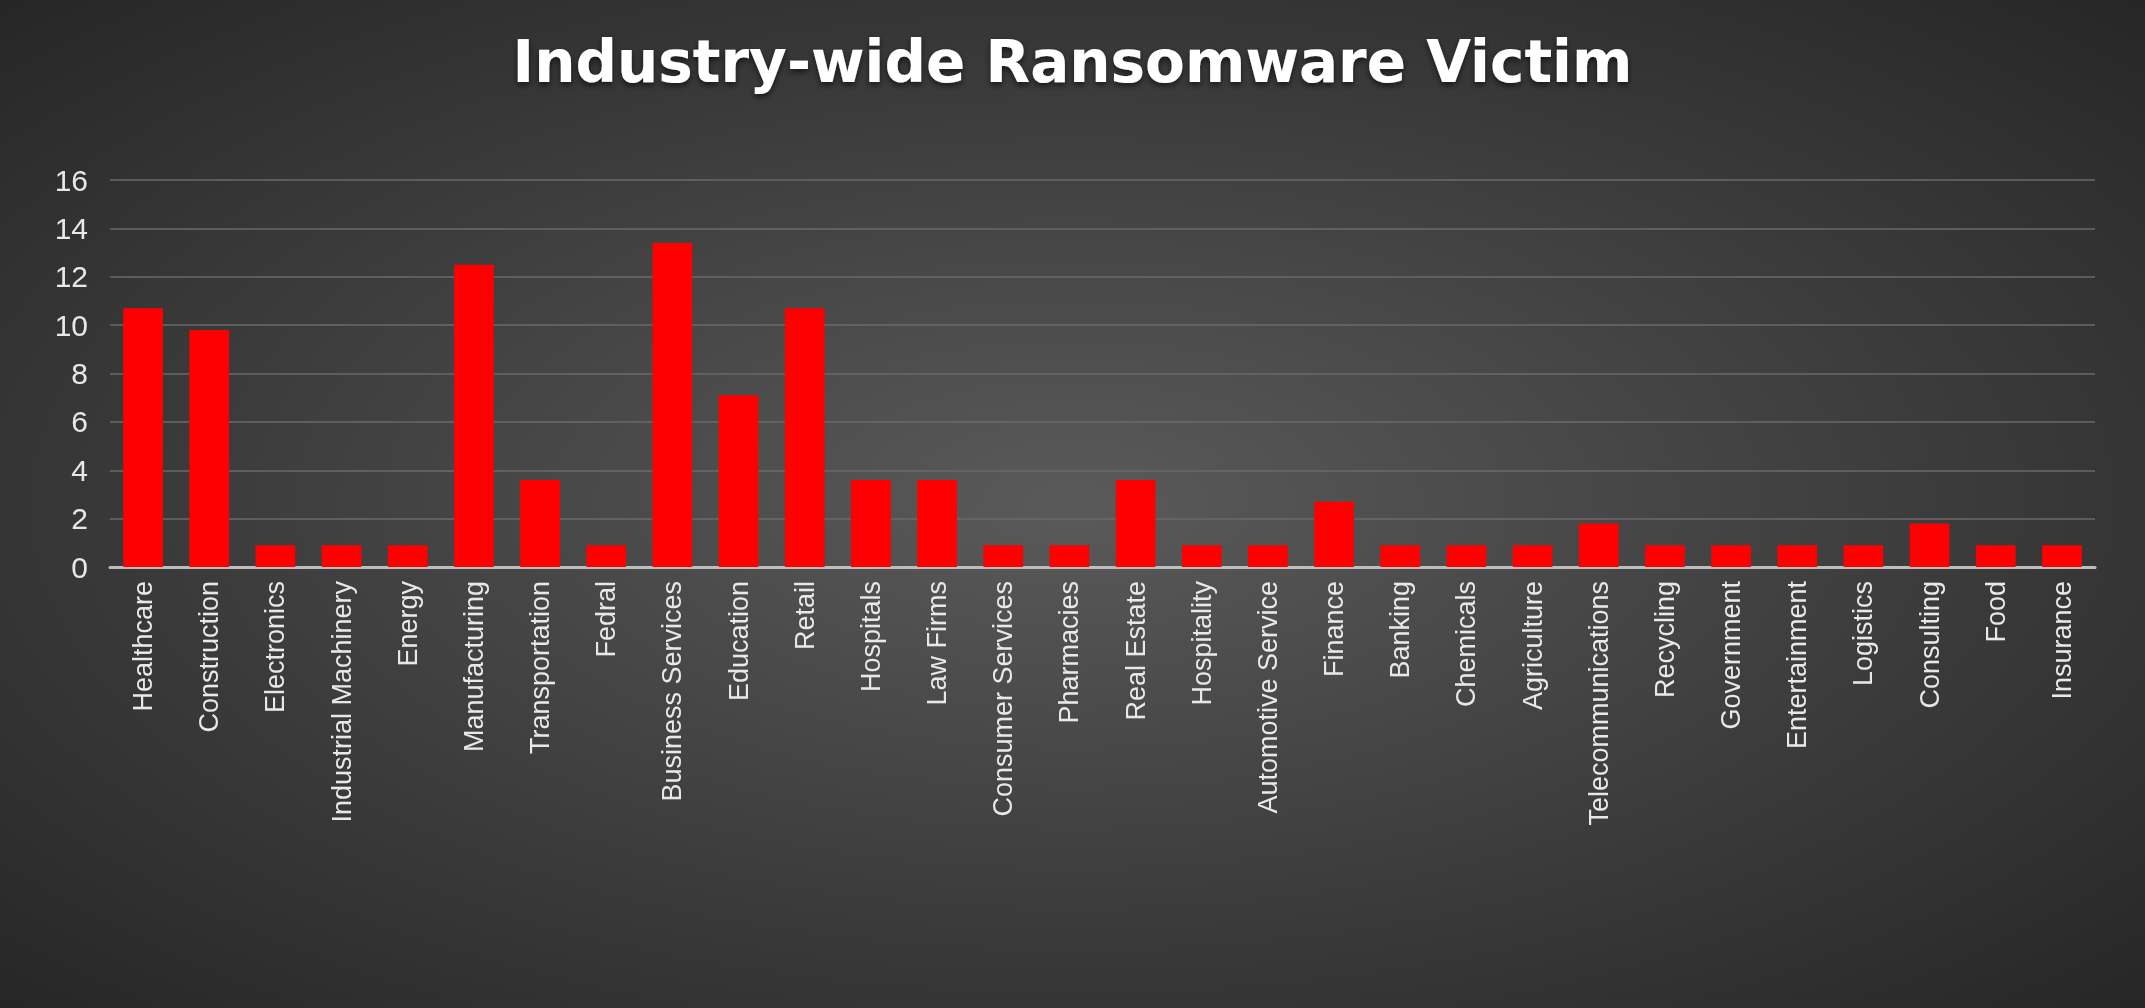 The image size is (2145, 1008). What do you see at coordinates (79, 567) in the screenshot?
I see `y-tick-label: 0` at bounding box center [79, 567].